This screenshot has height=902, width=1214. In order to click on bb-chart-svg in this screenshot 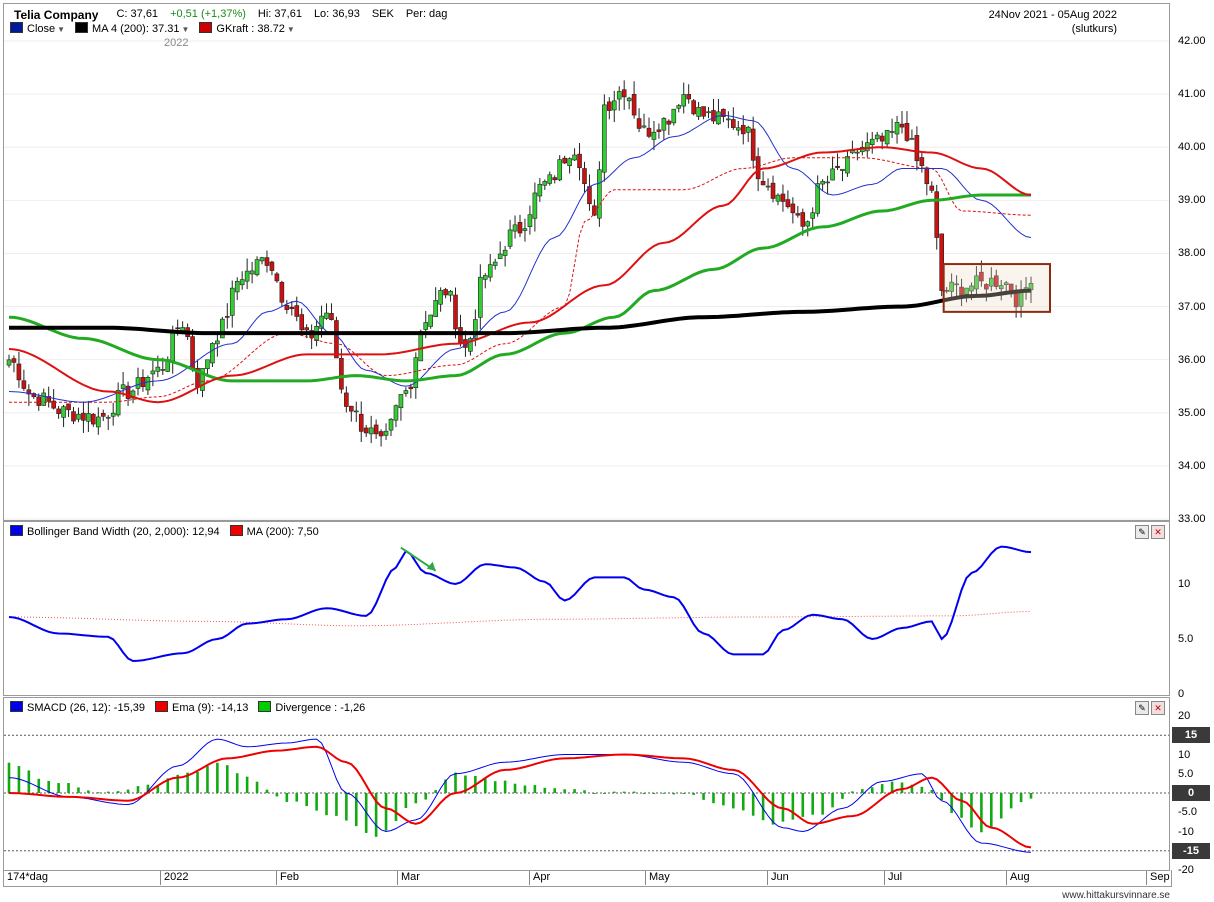, I will do `click(520, 604)`.